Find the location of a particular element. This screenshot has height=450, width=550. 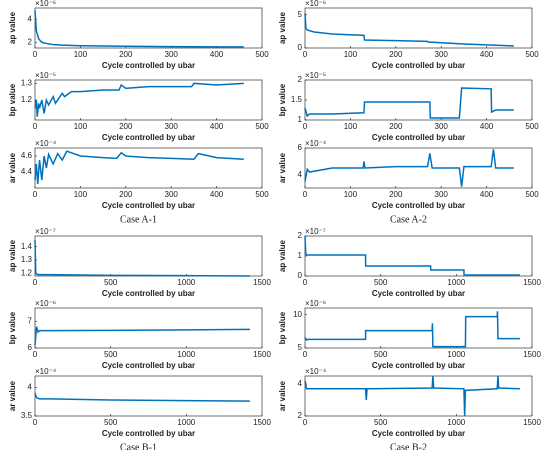

y-tick-label: 1.3 is located at coordinates (27, 82).